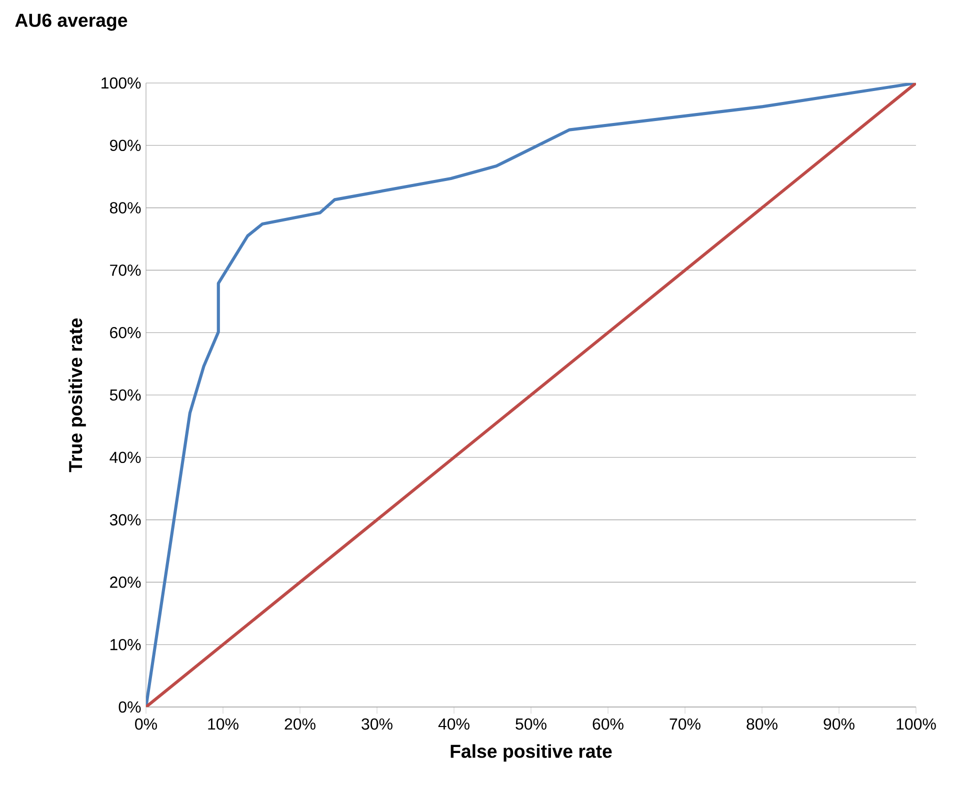  What do you see at coordinates (71, 22) in the screenshot?
I see `chart-title: AU6 average` at bounding box center [71, 22].